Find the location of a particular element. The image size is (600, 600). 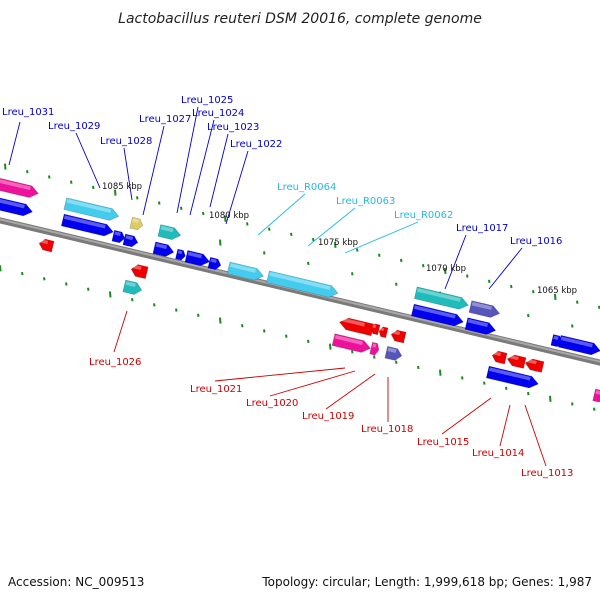

gene-label: Lreu_1016 is located at coordinates (536, 241).